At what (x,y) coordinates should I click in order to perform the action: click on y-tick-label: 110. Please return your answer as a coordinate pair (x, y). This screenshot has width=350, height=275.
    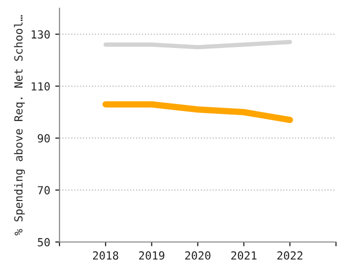
    Looking at the image, I should click on (41, 86).